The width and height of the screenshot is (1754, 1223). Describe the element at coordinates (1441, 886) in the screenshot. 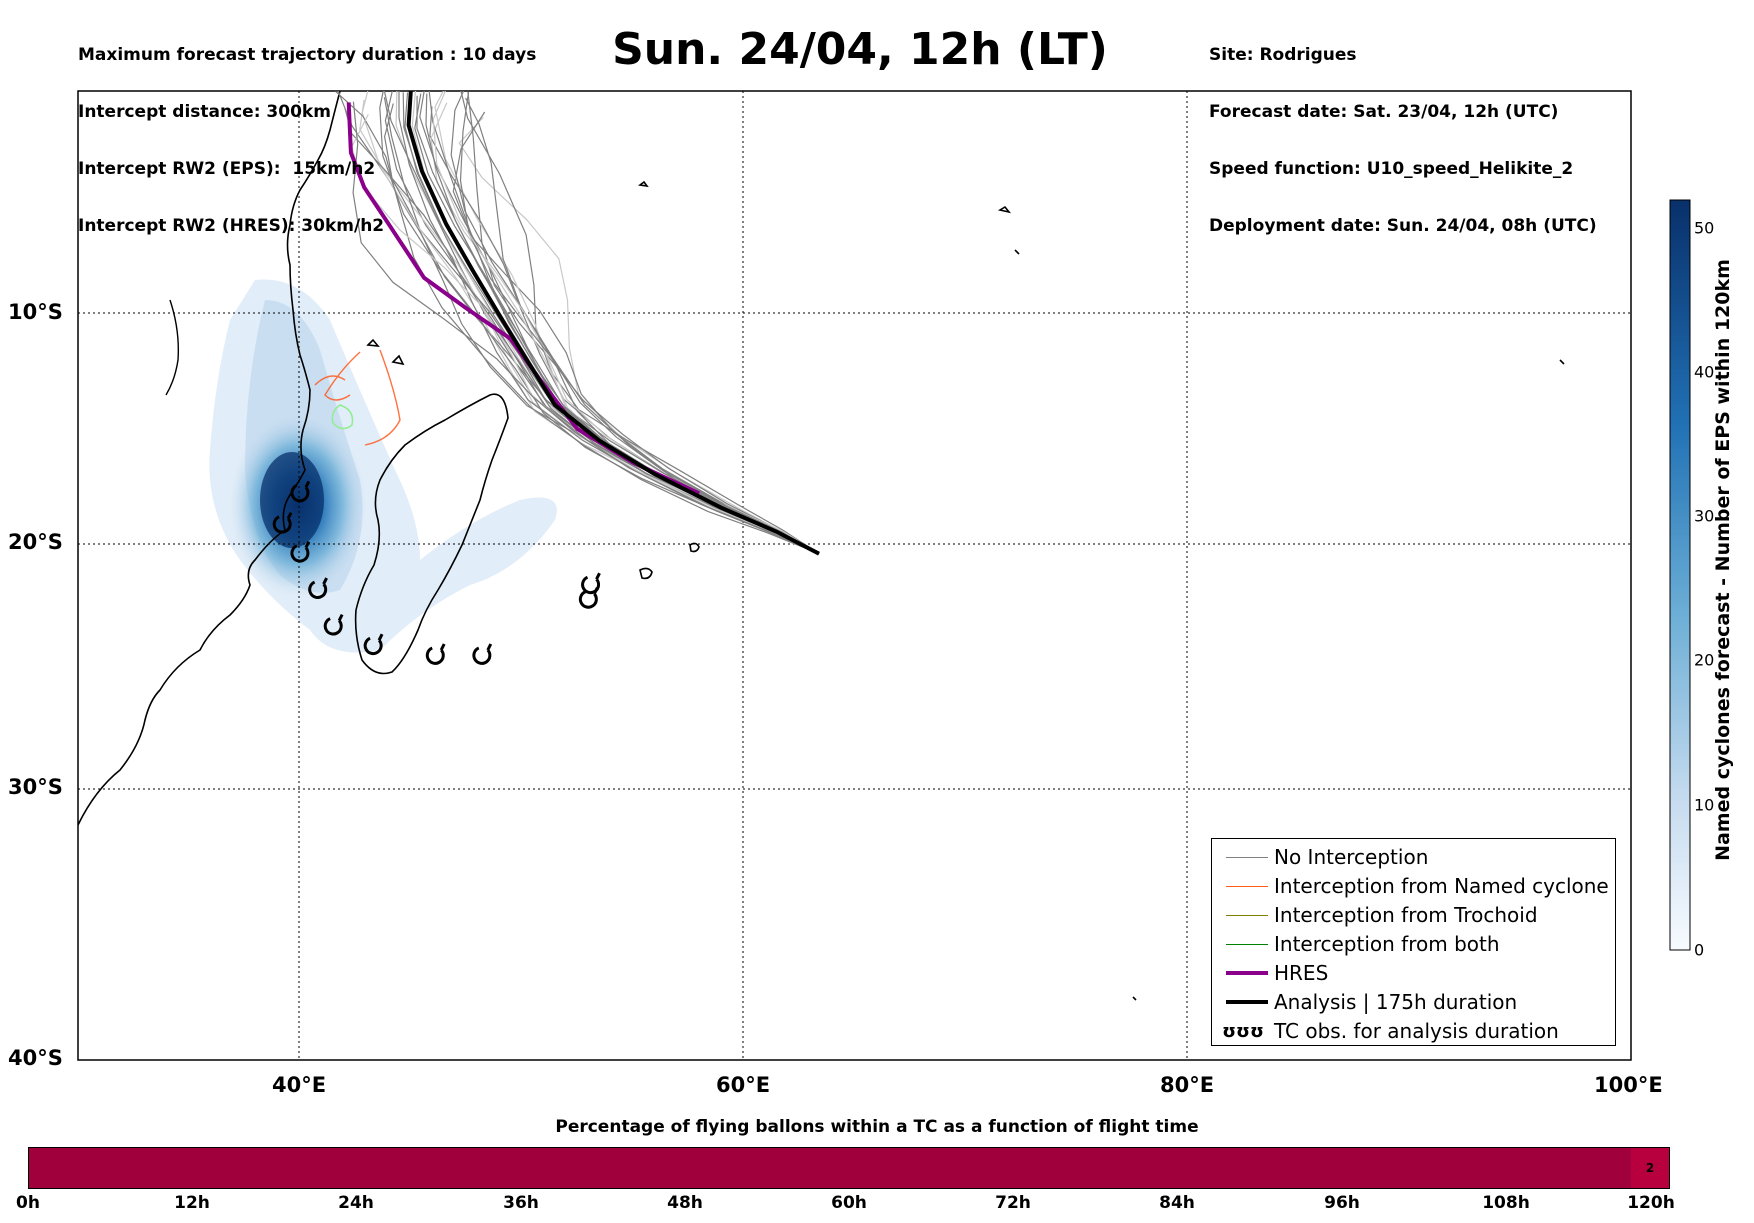

I see `legend-label: Interception from Named cyclone` at that location.